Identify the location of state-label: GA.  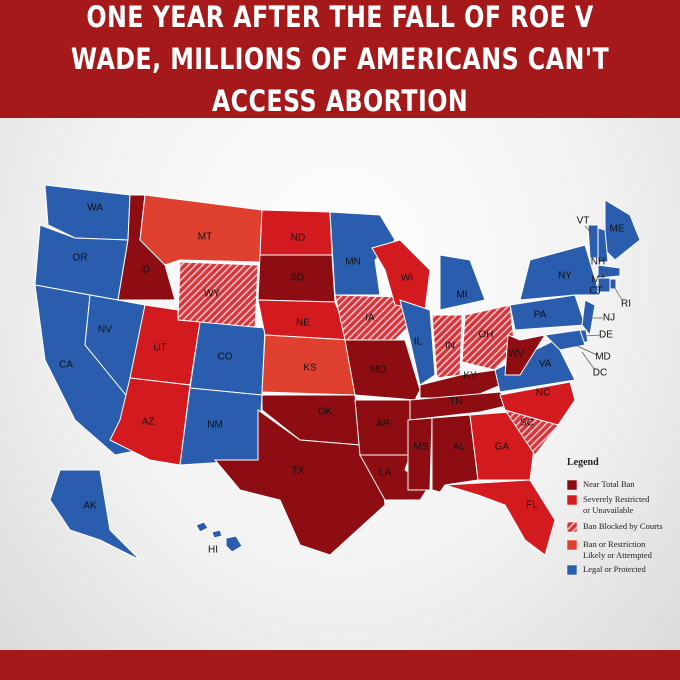
(502, 447).